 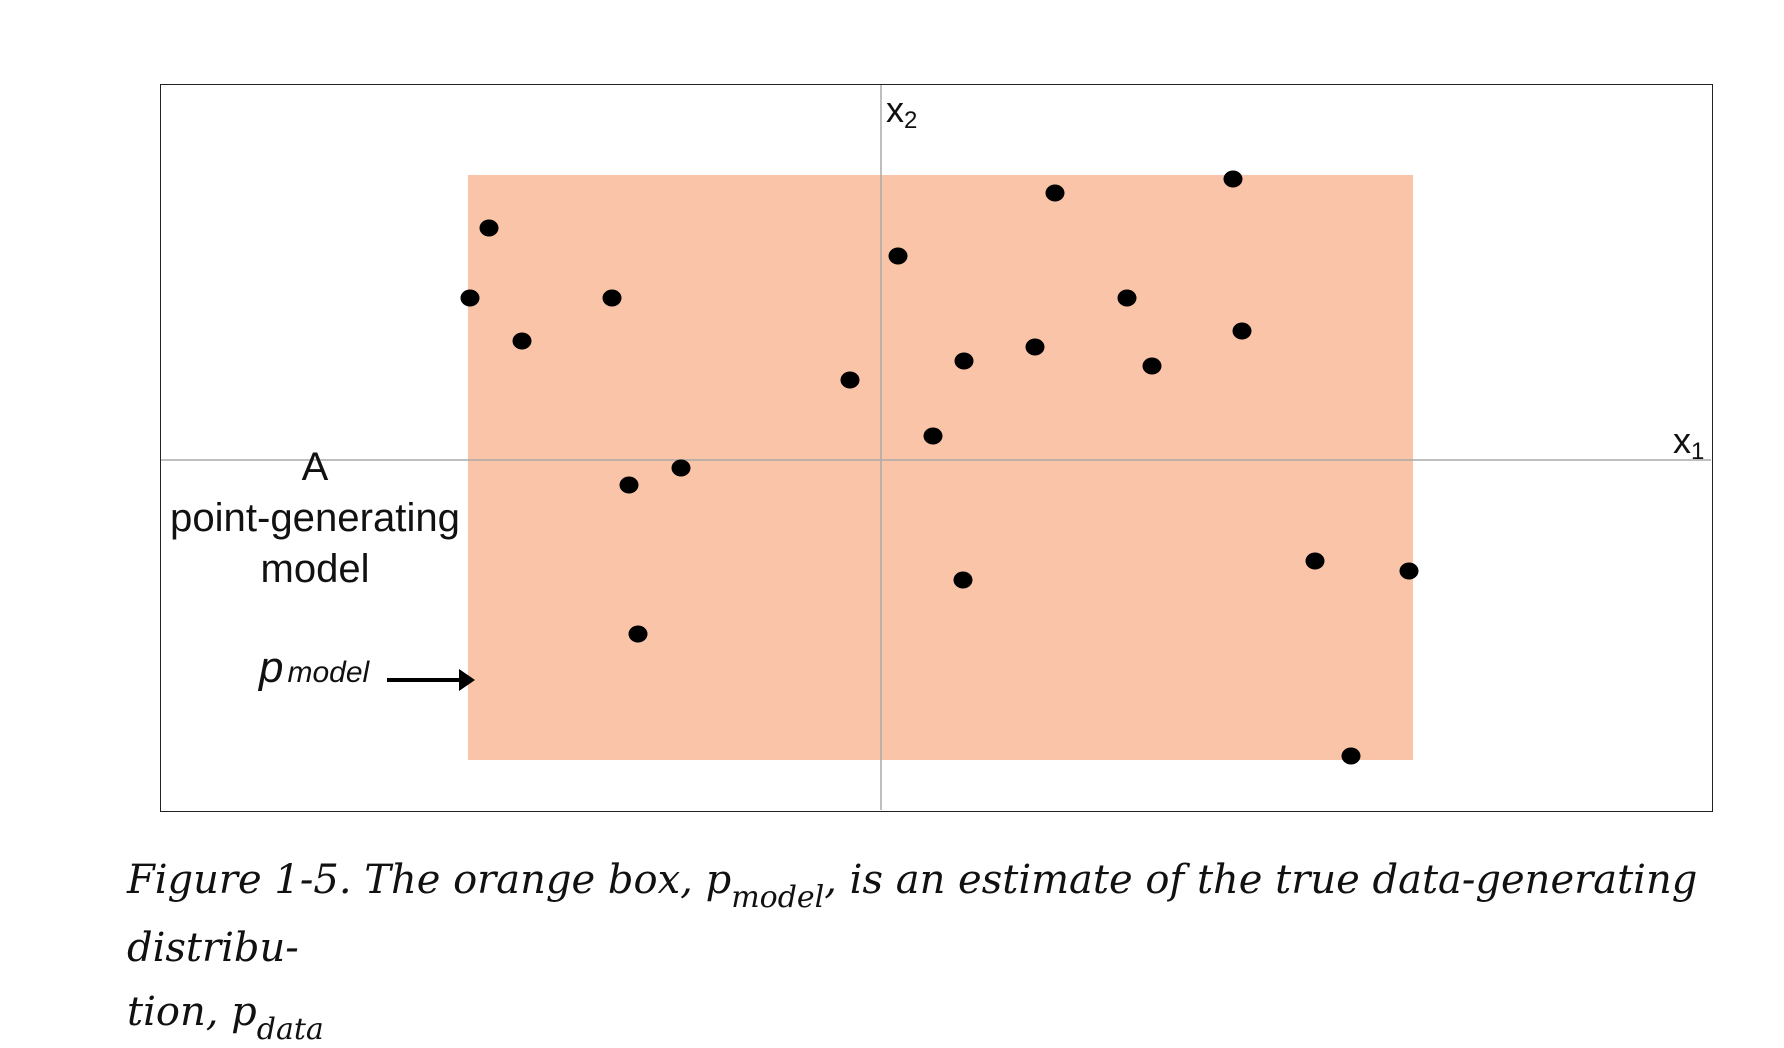 What do you see at coordinates (901, 111) in the screenshot?
I see `y-axis-label: x2` at bounding box center [901, 111].